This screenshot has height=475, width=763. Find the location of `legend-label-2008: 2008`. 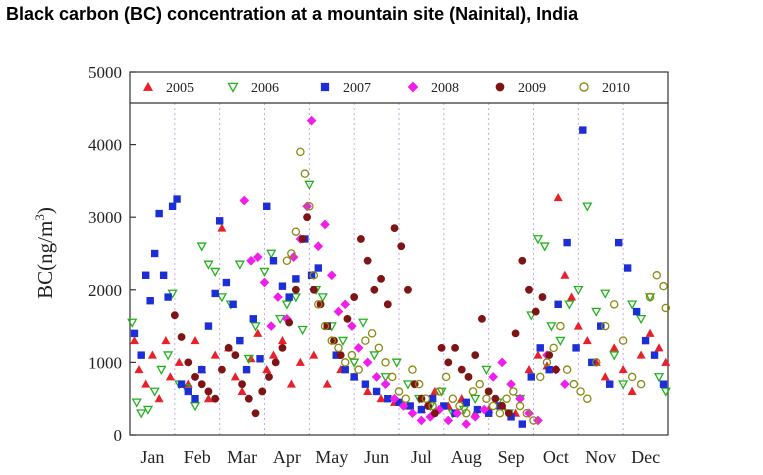

legend-label-2008: 2008 is located at coordinates (445, 88).